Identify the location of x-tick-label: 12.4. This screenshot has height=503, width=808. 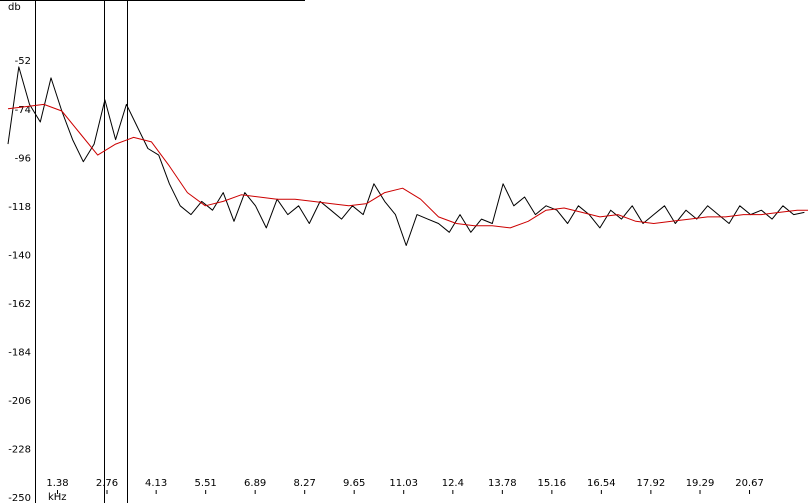
(453, 483).